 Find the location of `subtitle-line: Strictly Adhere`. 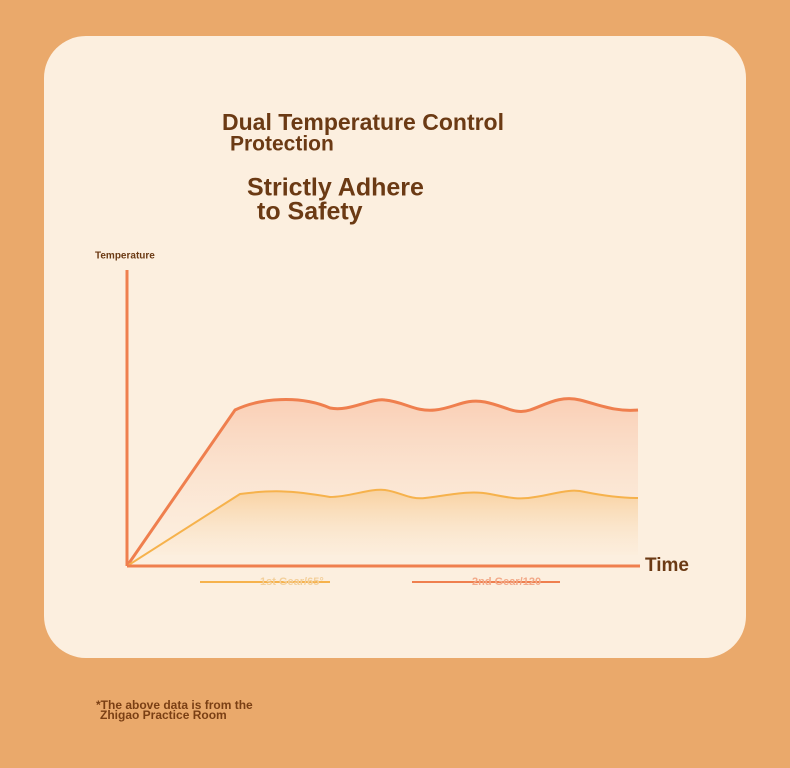

subtitle-line: Strictly Adhere is located at coordinates (335, 188).